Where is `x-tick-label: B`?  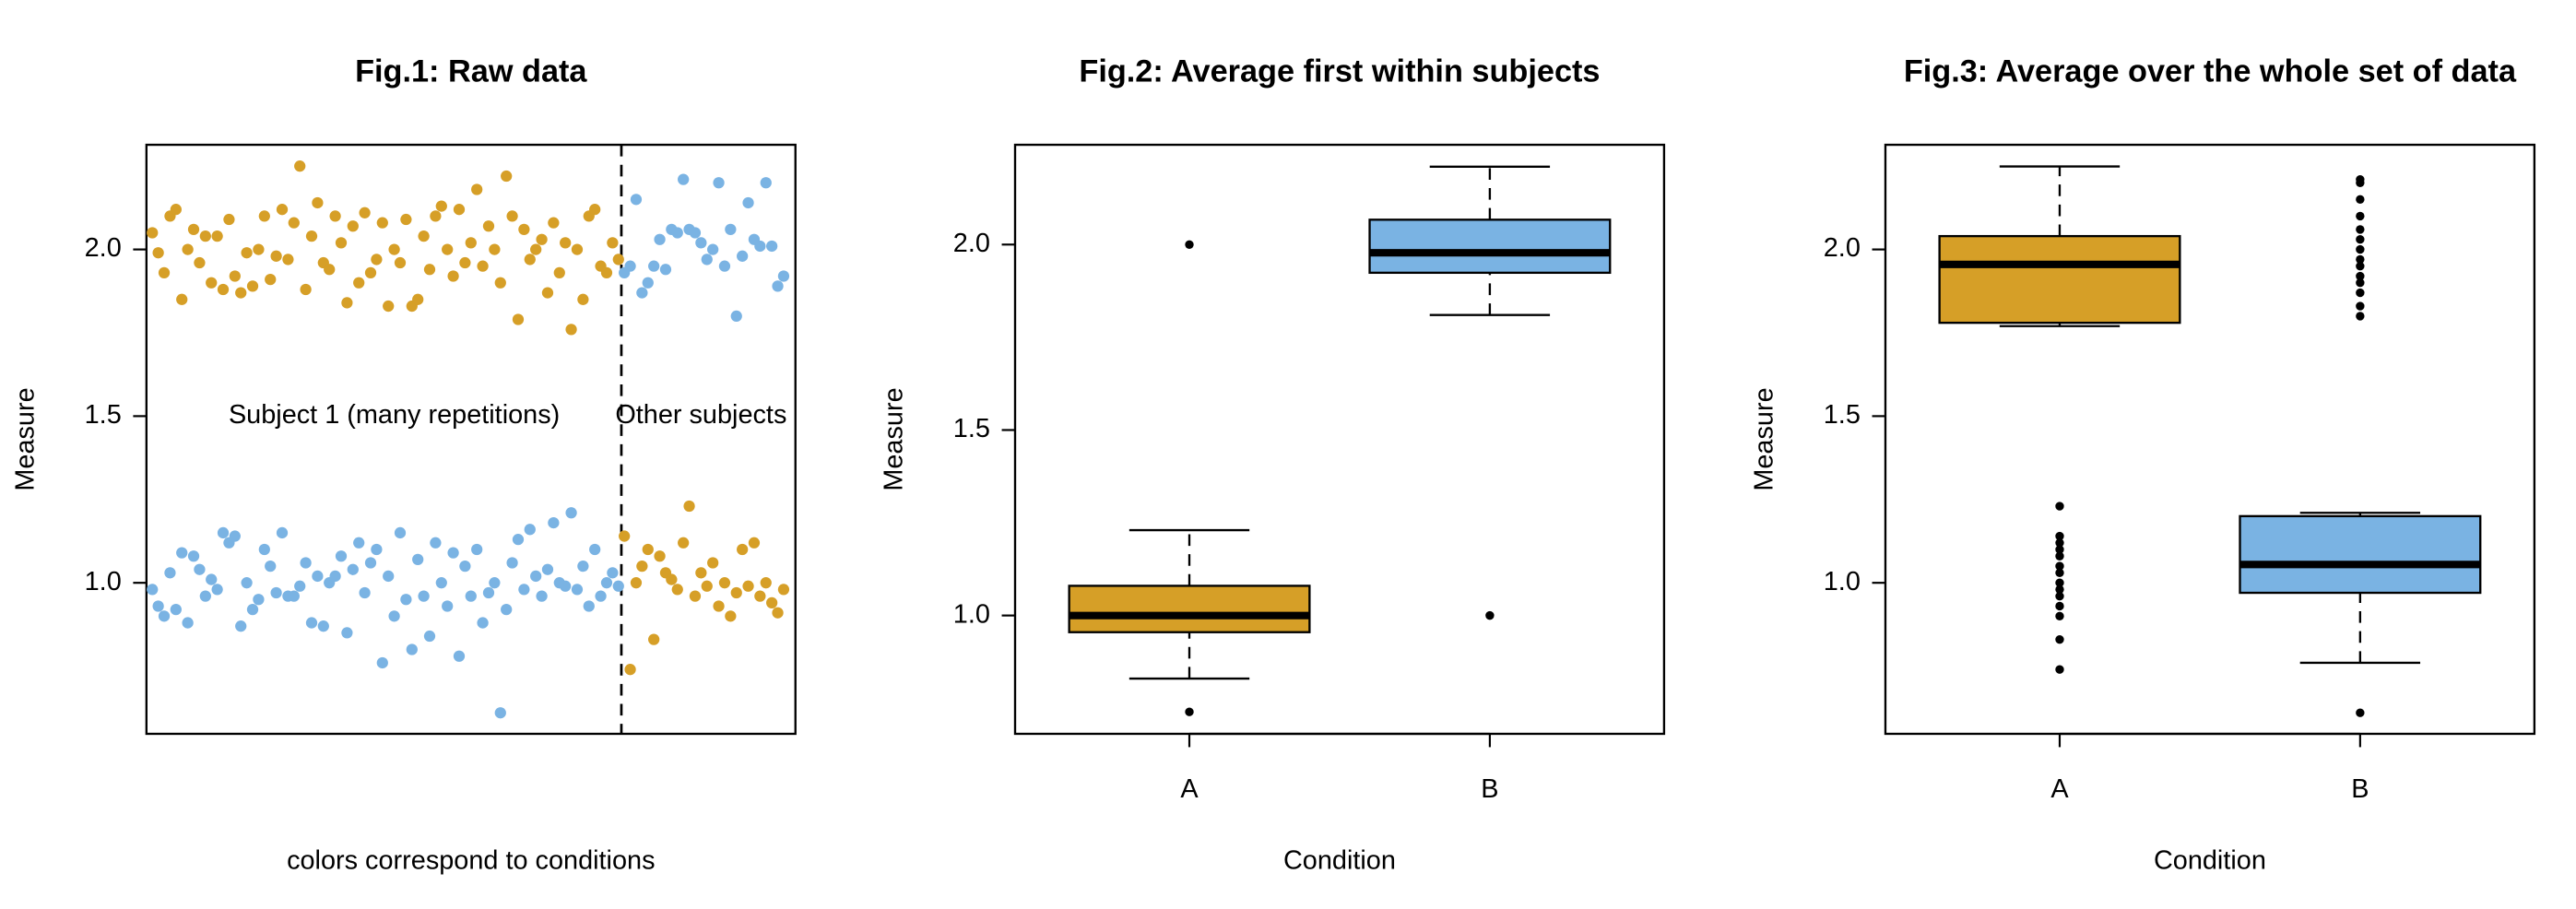 x-tick-label: B is located at coordinates (2360, 789).